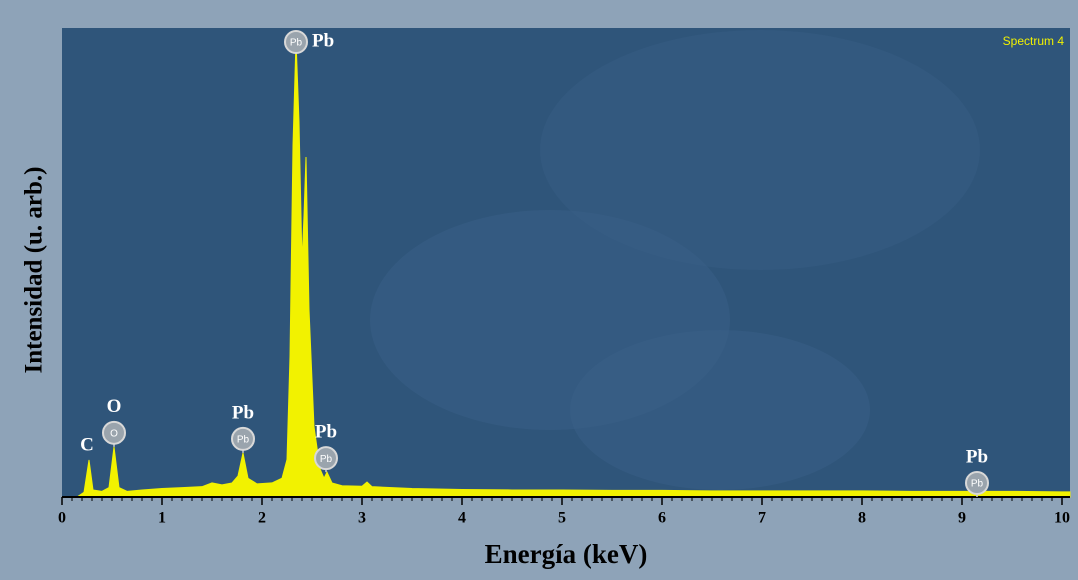 This screenshot has height=580, width=1078. I want to click on x-tick-label: 4, so click(462, 518).